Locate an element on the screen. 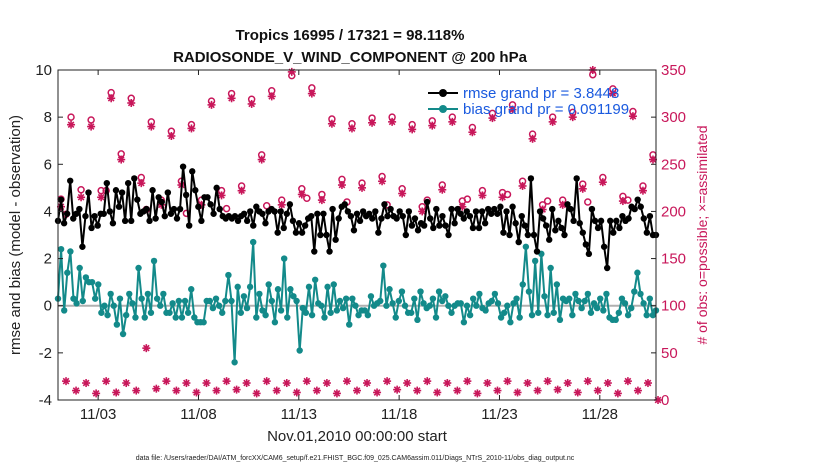  right-tick-label: 250 is located at coordinates (673, 164).